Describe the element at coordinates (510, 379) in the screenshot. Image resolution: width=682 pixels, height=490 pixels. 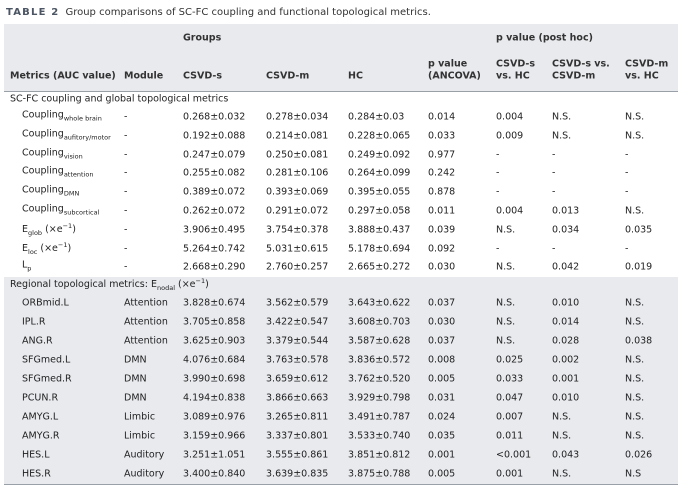
I see `cell: 0.033` at that location.